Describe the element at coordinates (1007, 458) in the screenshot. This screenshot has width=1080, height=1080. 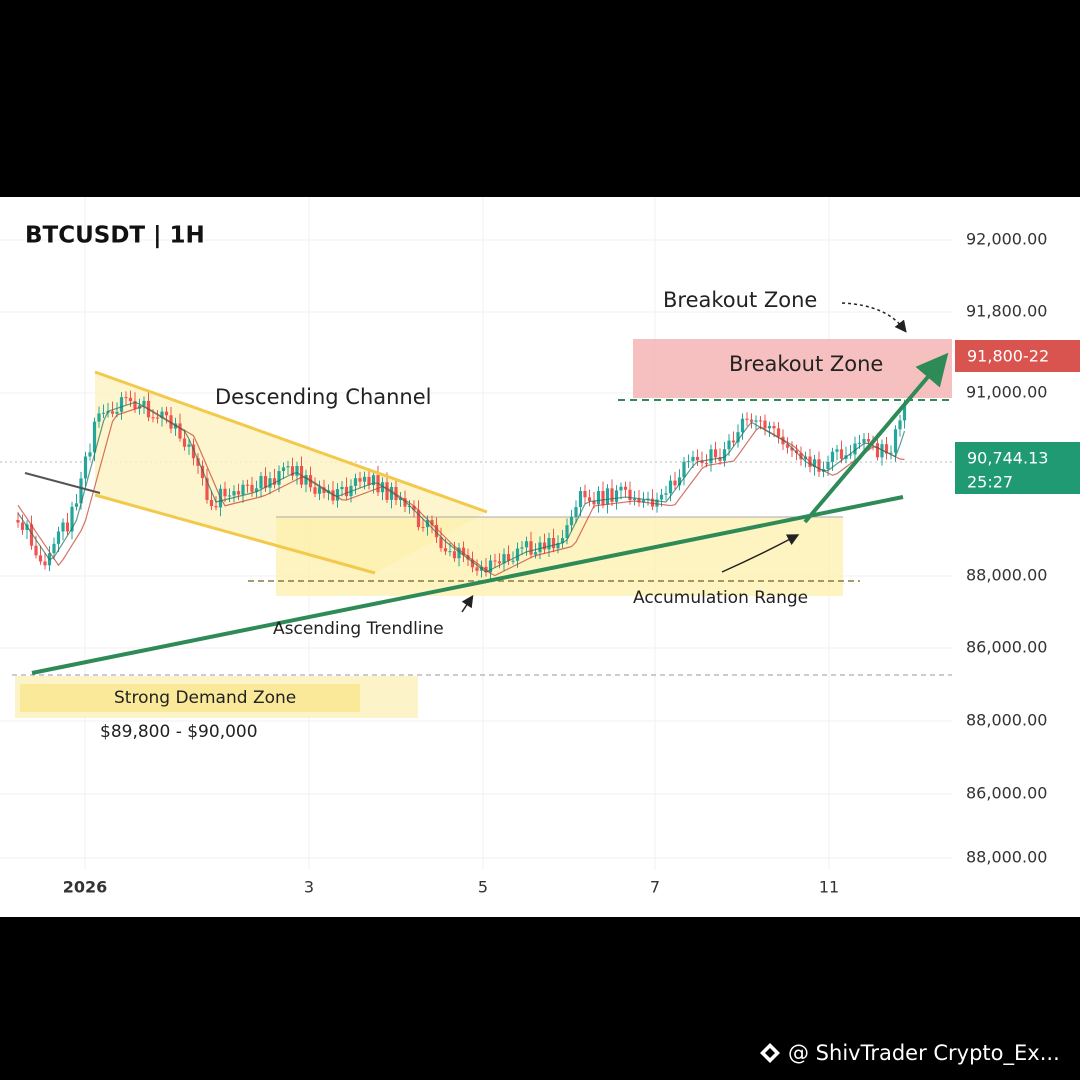
I see `last-price: 90,744.13` at that location.